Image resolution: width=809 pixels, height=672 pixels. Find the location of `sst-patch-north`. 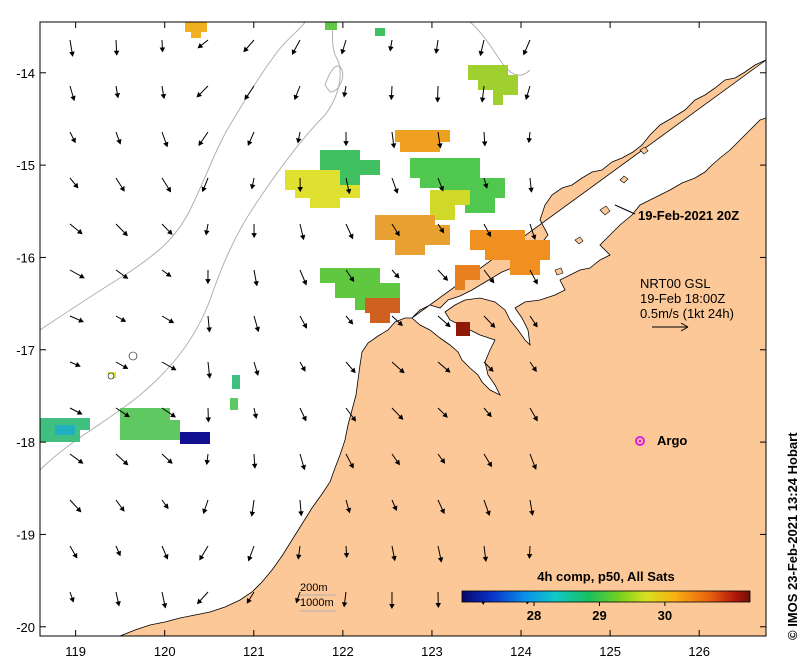

sst-patch-north is located at coordinates (196, 30).